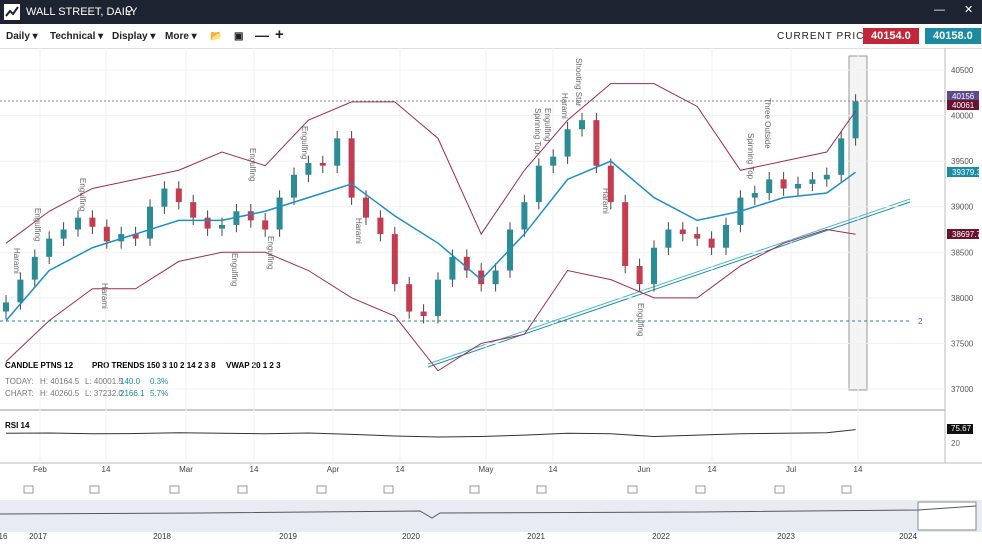 Image resolution: width=982 pixels, height=545 pixels. Describe the element at coordinates (953, 36) in the screenshot. I see `buy-price: 40158.0` at that location.